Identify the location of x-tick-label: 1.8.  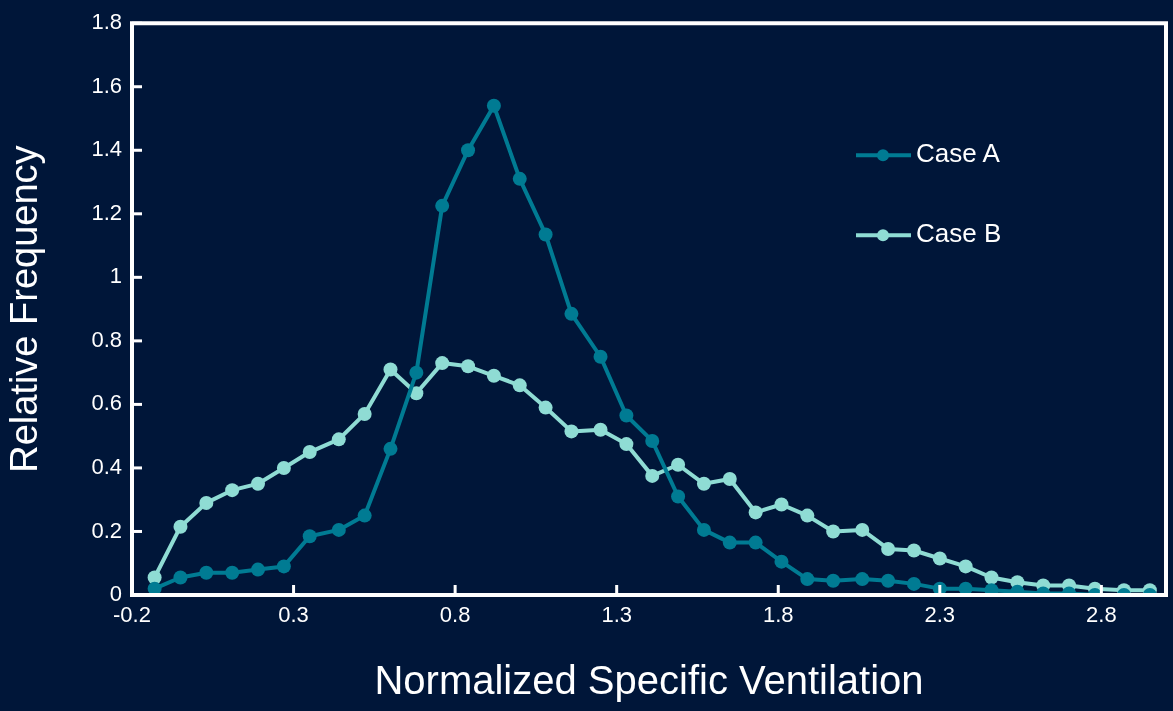
(778, 615).